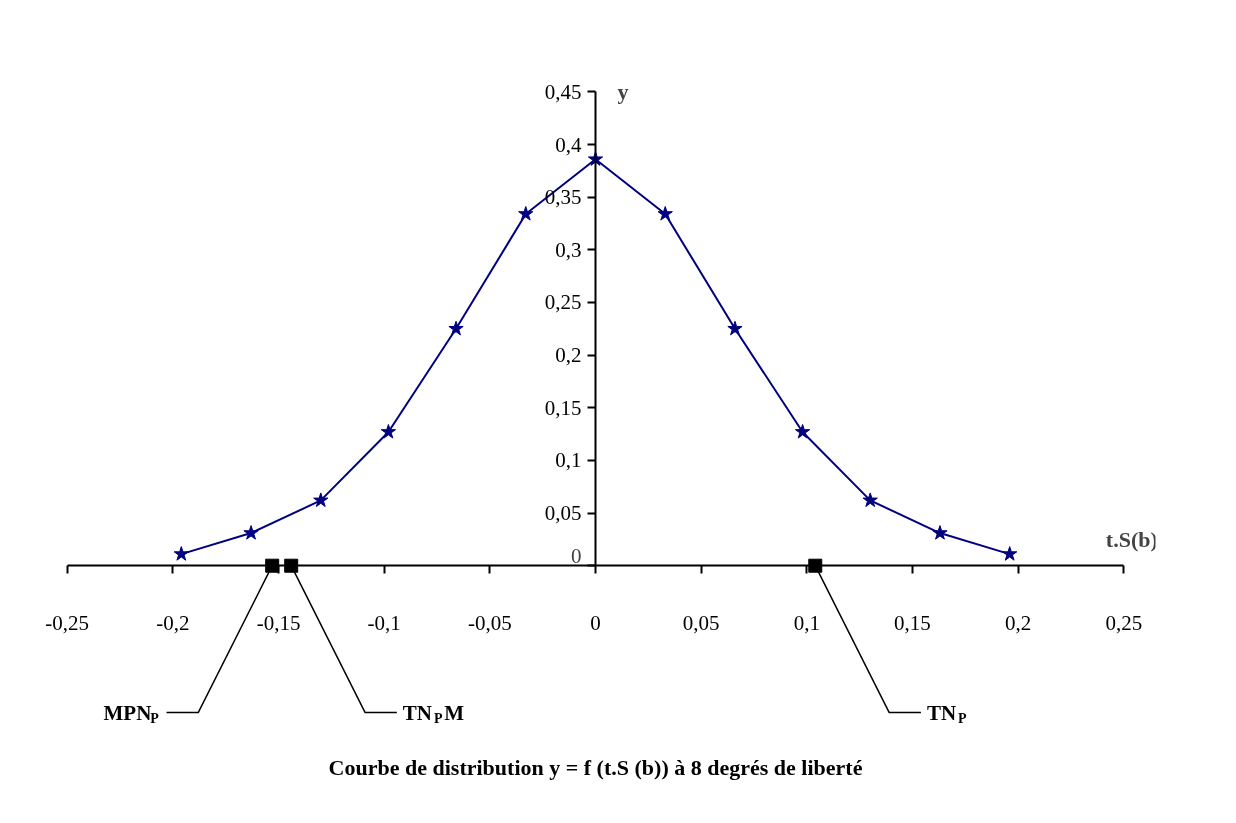 This screenshot has width=1236, height=823. I want to click on y-axis-title: y, so click(623, 92).